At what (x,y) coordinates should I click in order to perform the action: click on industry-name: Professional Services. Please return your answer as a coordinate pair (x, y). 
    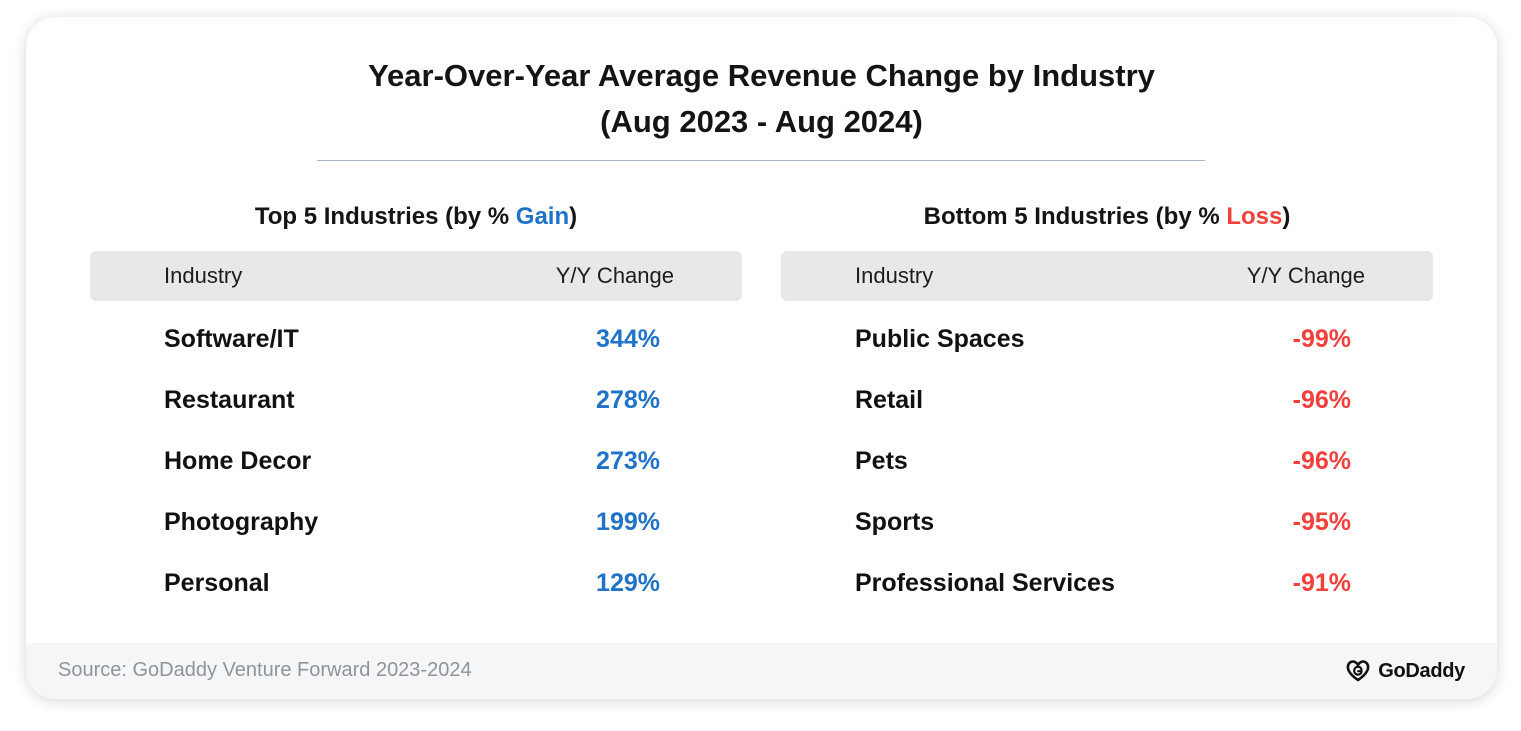
    Looking at the image, I should click on (985, 583).